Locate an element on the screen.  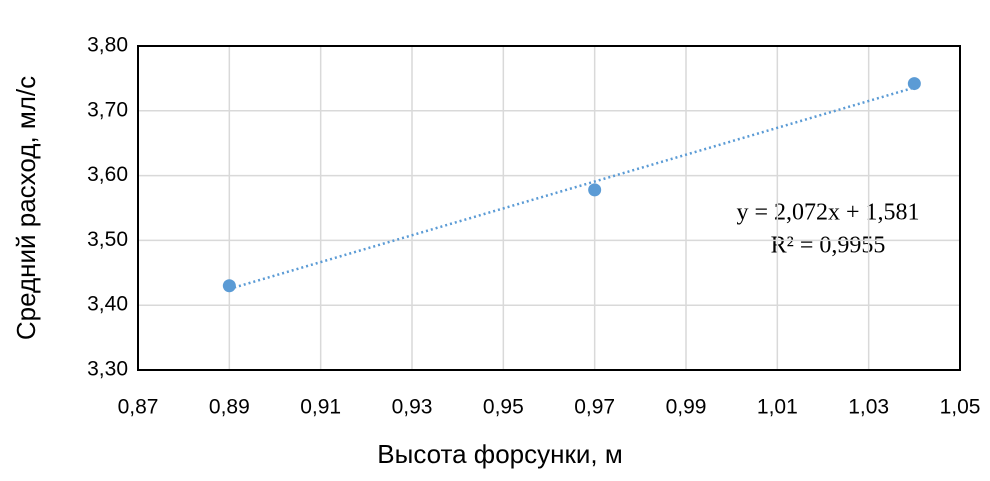
x-tick-label: 0,91 is located at coordinates (320, 407).